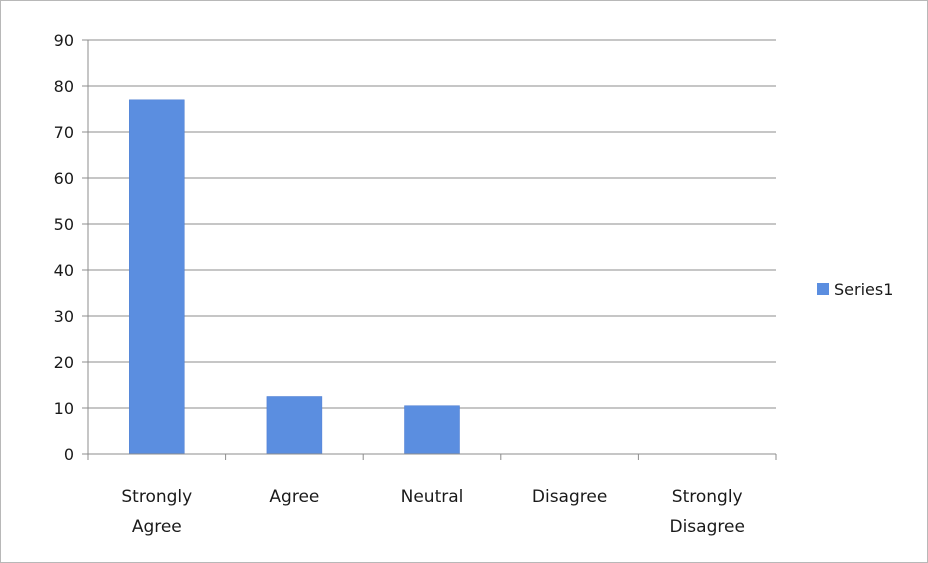 This screenshot has height=563, width=928. What do you see at coordinates (64, 408) in the screenshot?
I see `y-tick-label: 10` at bounding box center [64, 408].